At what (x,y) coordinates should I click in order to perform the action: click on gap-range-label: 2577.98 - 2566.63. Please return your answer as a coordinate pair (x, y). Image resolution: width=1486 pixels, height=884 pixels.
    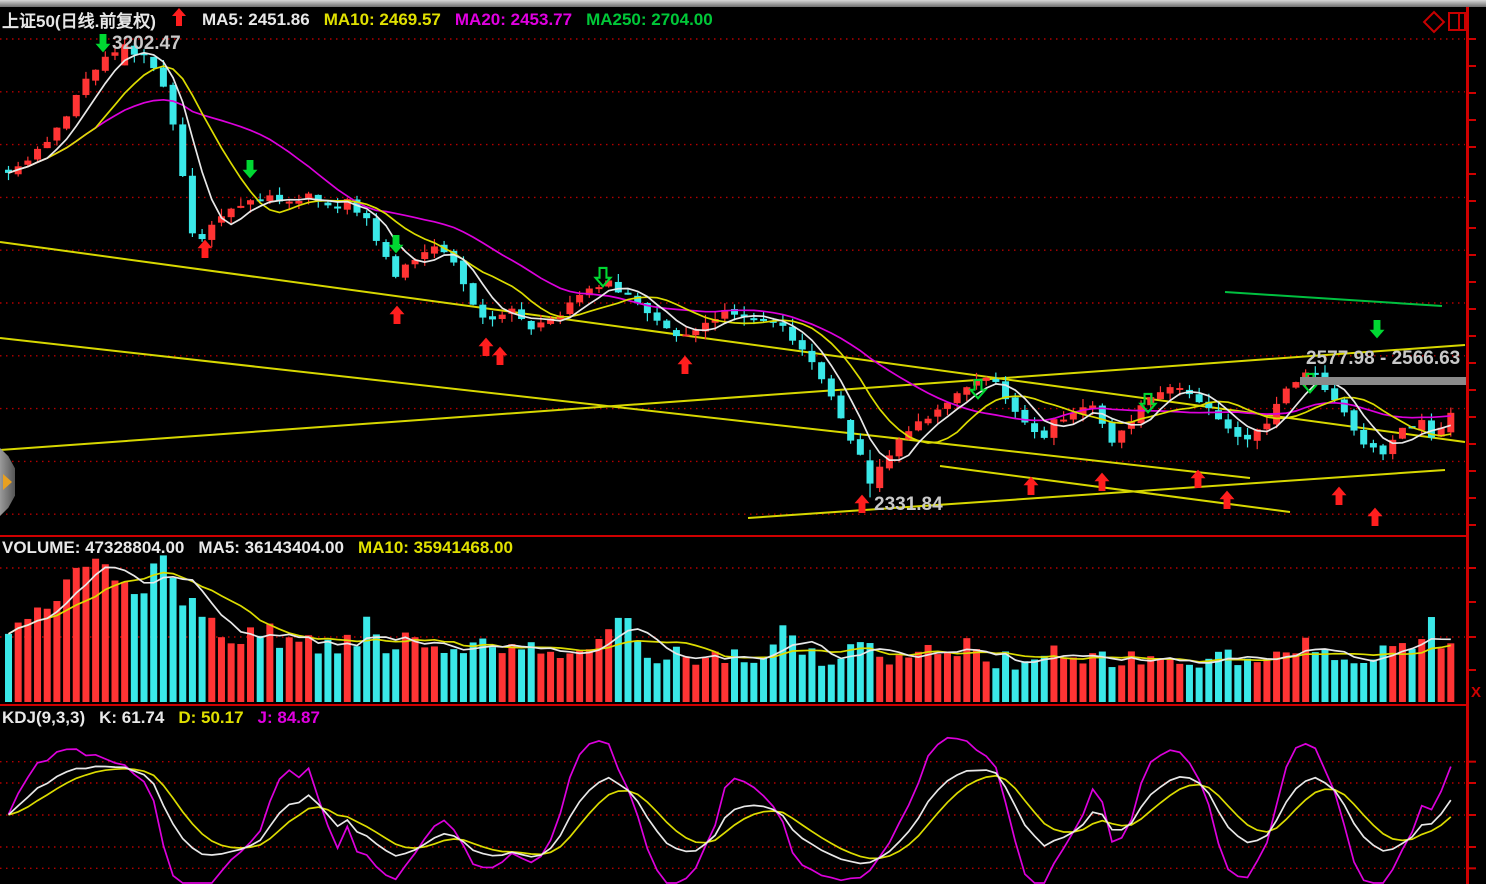
    Looking at the image, I should click on (1383, 358).